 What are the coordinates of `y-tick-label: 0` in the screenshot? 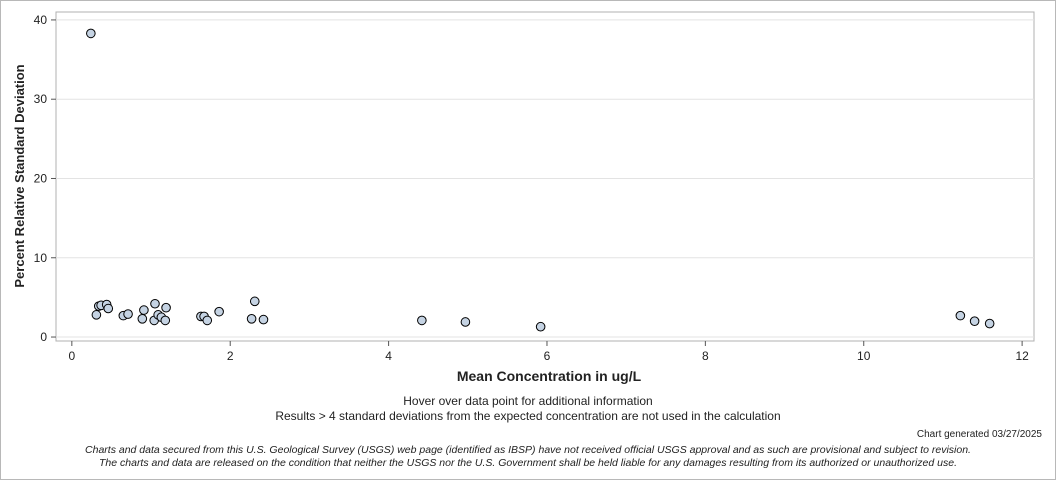 It's located at (43, 337).